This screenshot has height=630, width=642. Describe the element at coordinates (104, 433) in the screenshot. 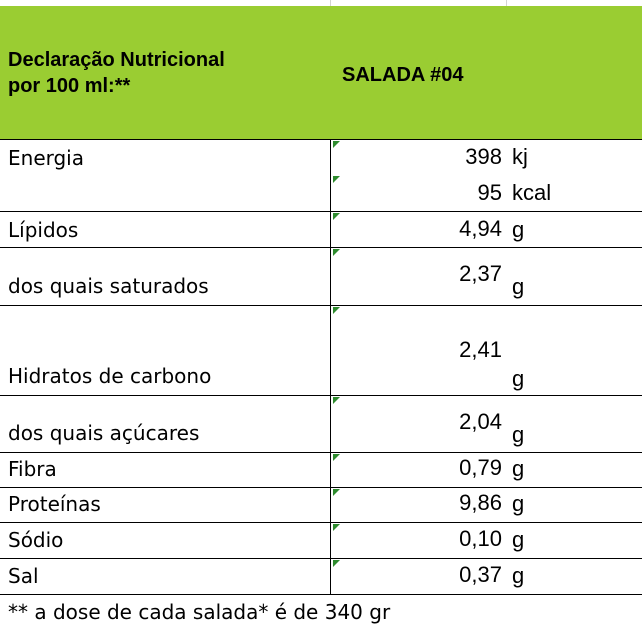

I see `row-label-sugars: dos quais açúcares` at that location.